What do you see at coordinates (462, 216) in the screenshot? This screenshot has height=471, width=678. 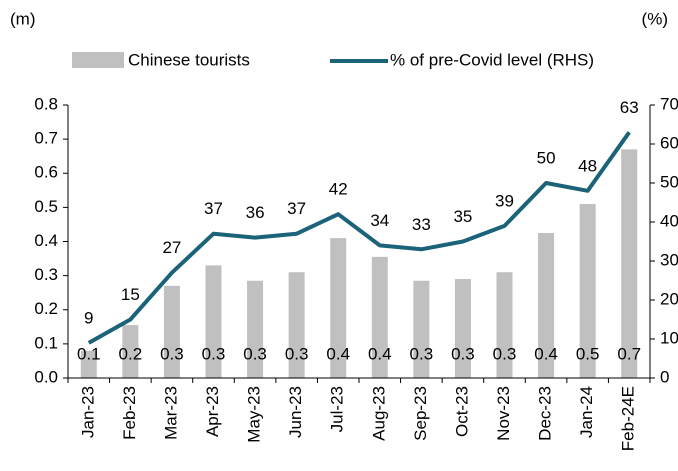 I see `line-value-label: 35` at bounding box center [462, 216].